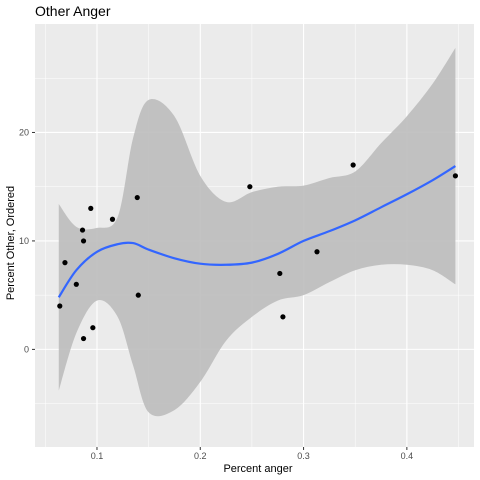 Image resolution: width=480 pixels, height=480 pixels. I want to click on x-tick-labels: 0.1 0.2 0.3 0.4, so click(252, 456).